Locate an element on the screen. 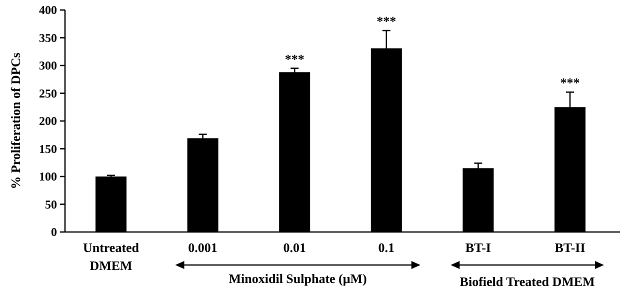 This screenshot has width=621, height=304. text: Biofield Treated DMEM is located at coordinates (527, 281).